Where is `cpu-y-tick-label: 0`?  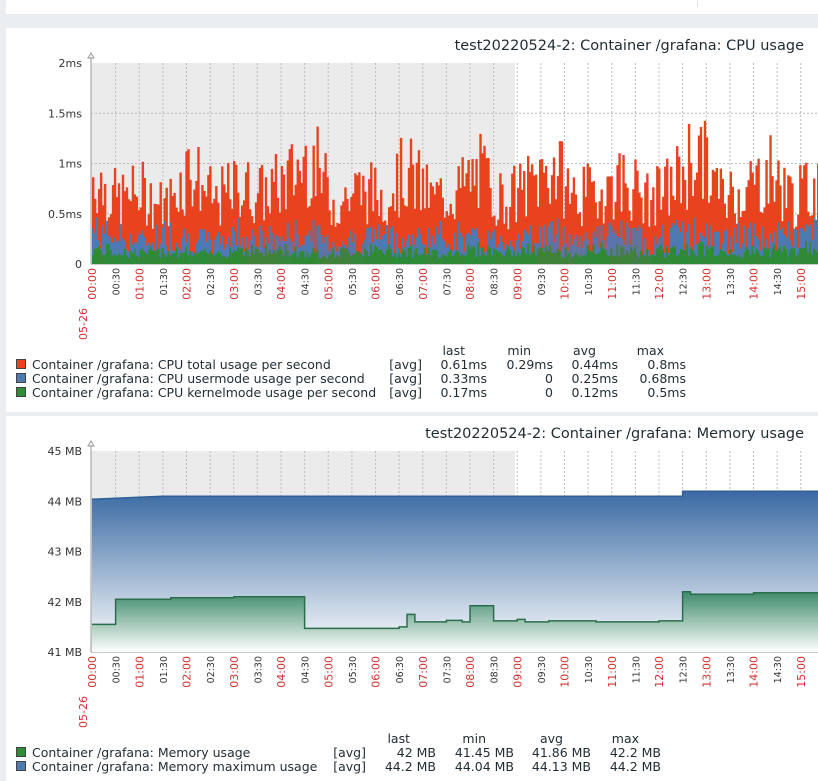
cpu-y-tick-label: 0 is located at coordinates (78, 264).